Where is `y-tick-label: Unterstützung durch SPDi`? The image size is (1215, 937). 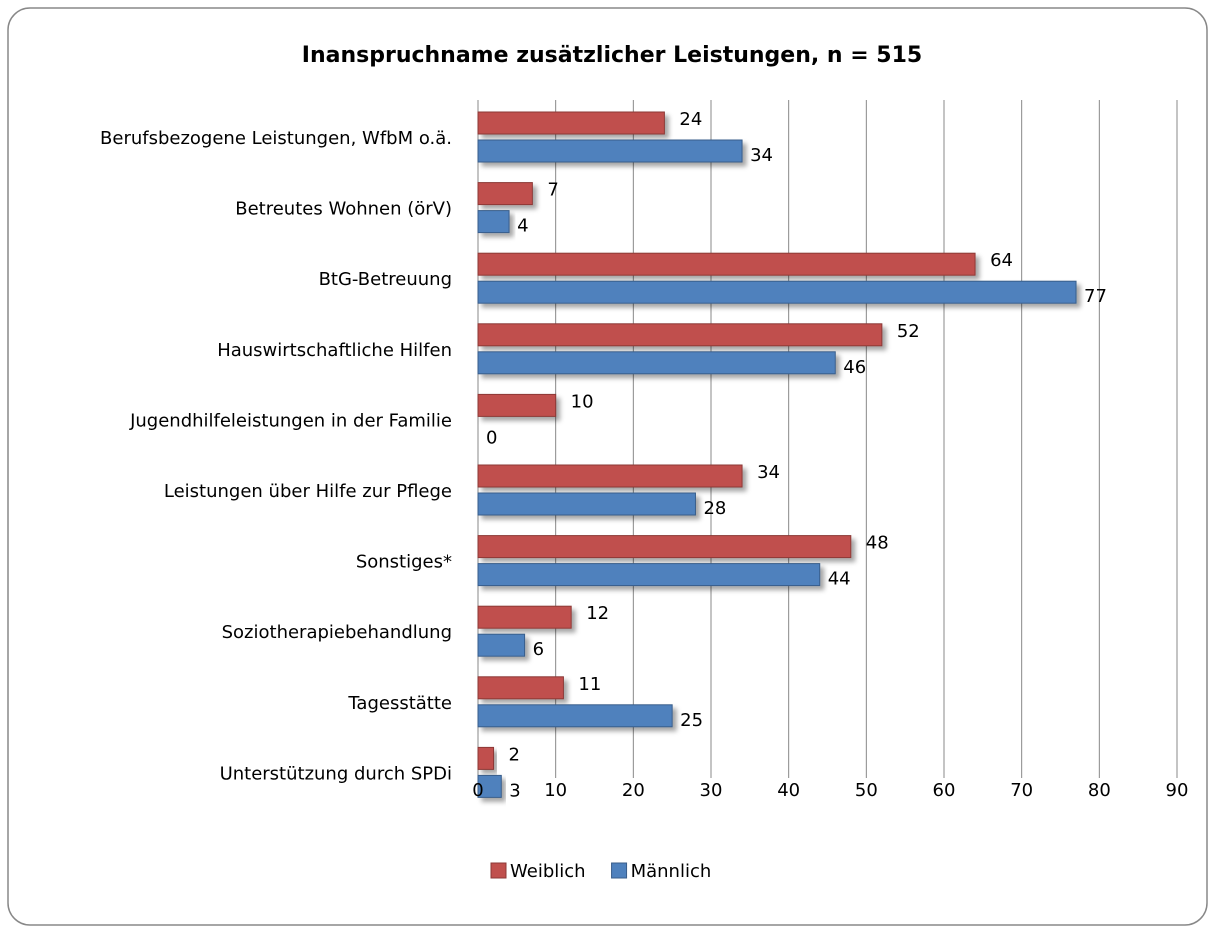
y-tick-label: Unterstützung durch SPDi is located at coordinates (336, 773).